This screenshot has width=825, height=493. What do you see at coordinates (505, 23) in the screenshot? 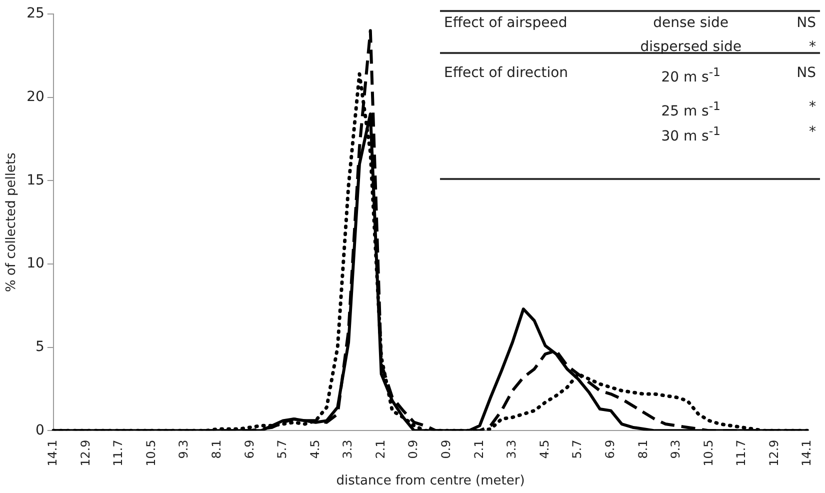
I see `annotation: Effect of airspeed` at bounding box center [505, 23].